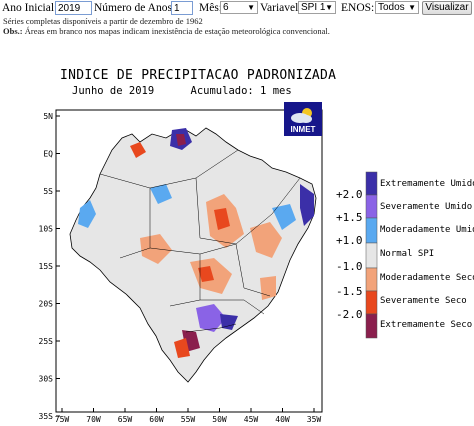  I want to click on map-subtitle: Junho de 2019 Acumulado: 1 mes, so click(197, 91).